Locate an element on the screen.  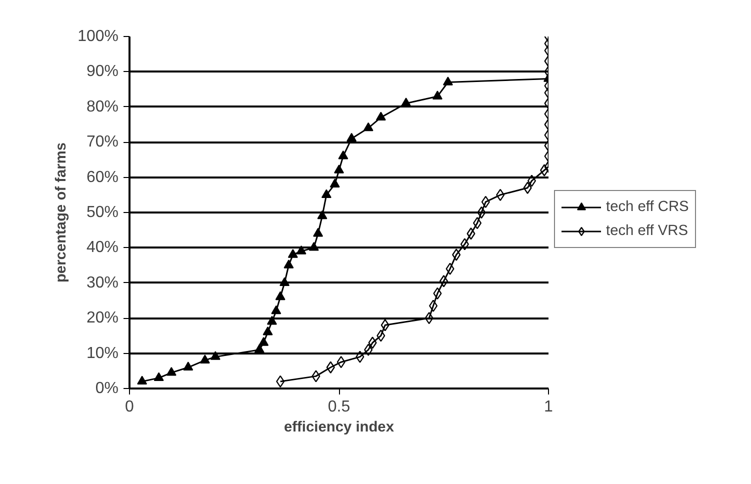
legend-label: tech eff VRS is located at coordinates (647, 231).